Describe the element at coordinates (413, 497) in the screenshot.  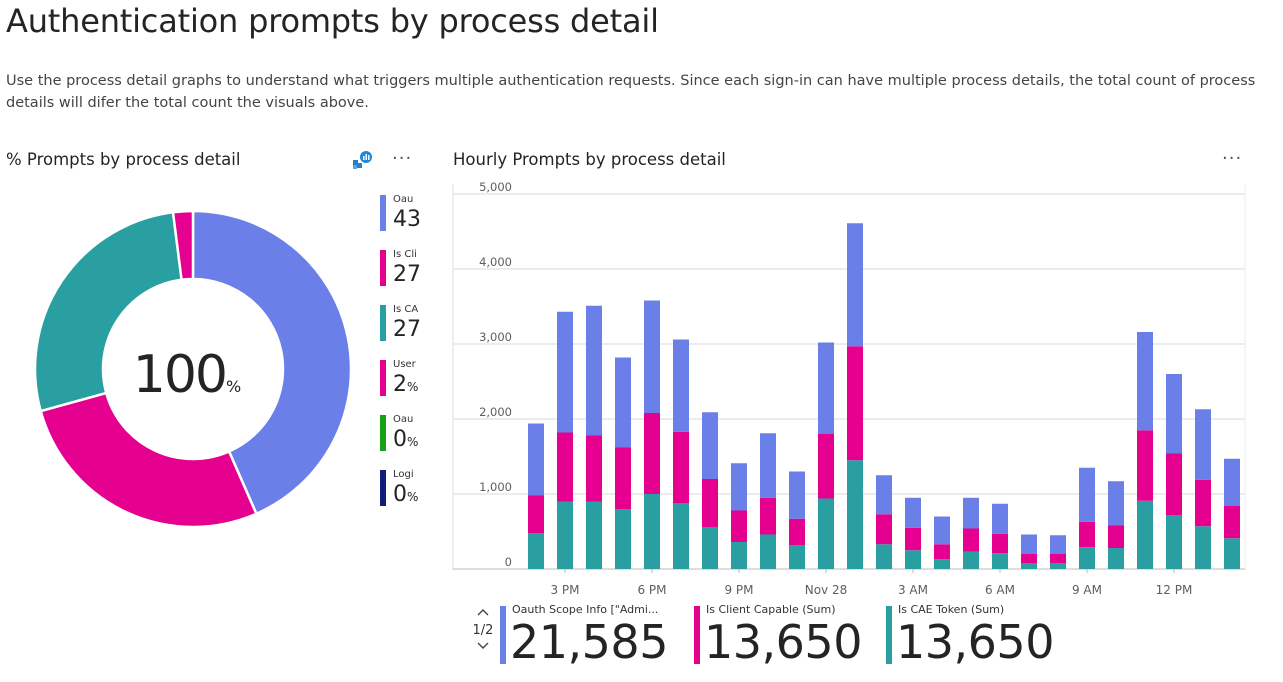
I see `legend-unit: %` at that location.